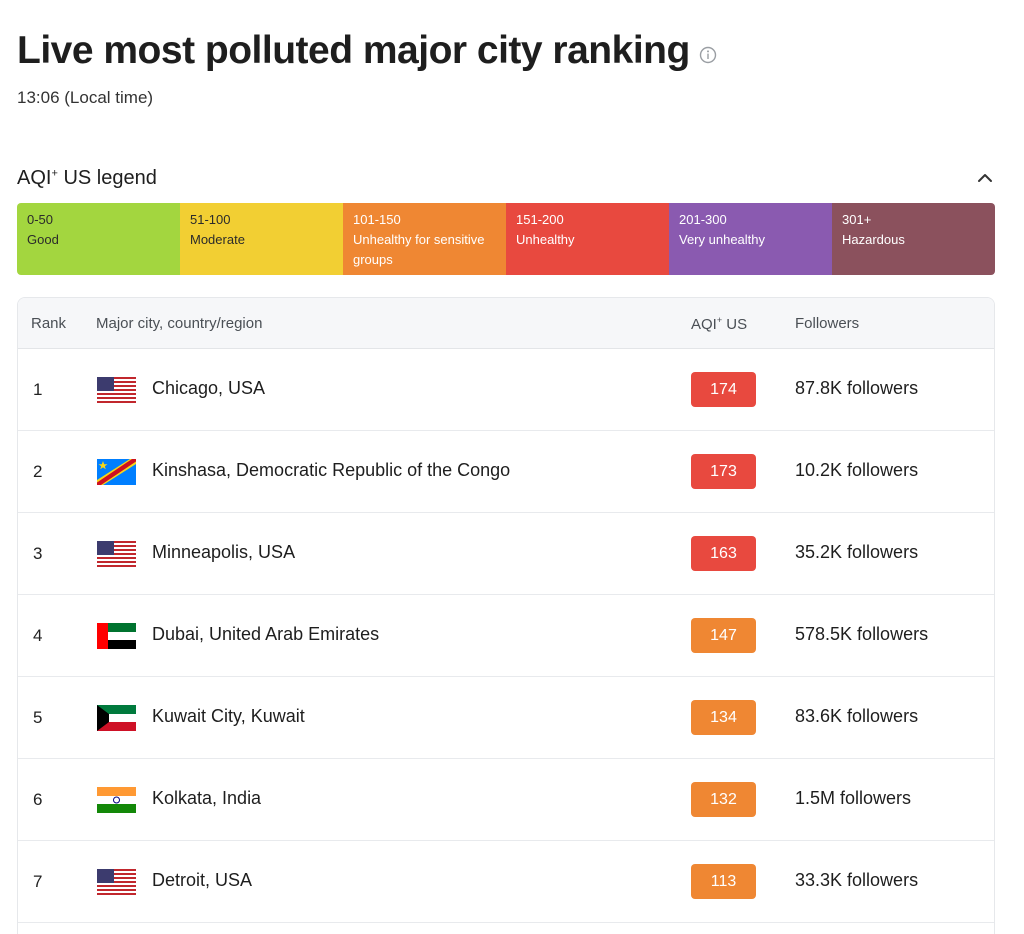  What do you see at coordinates (723, 389) in the screenshot?
I see `aqi-badge: 174` at bounding box center [723, 389].